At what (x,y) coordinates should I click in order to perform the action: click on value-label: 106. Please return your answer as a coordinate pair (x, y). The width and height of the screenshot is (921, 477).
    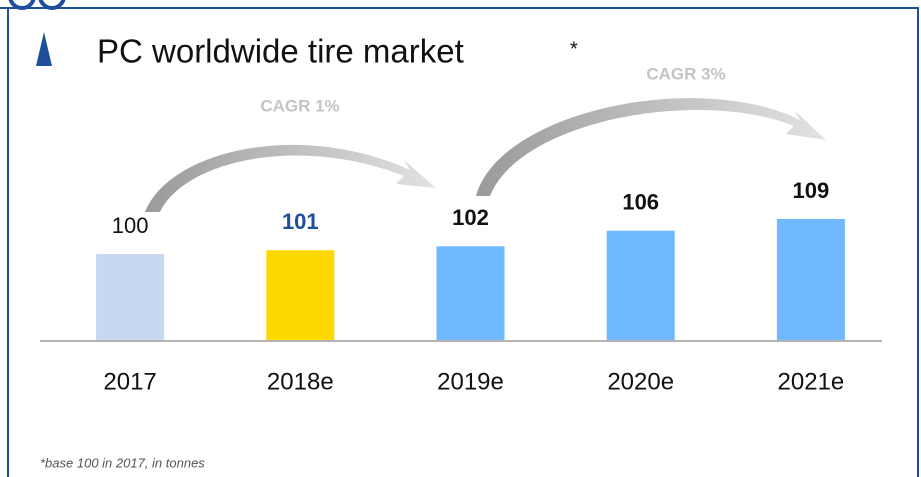
    Looking at the image, I should click on (640, 202).